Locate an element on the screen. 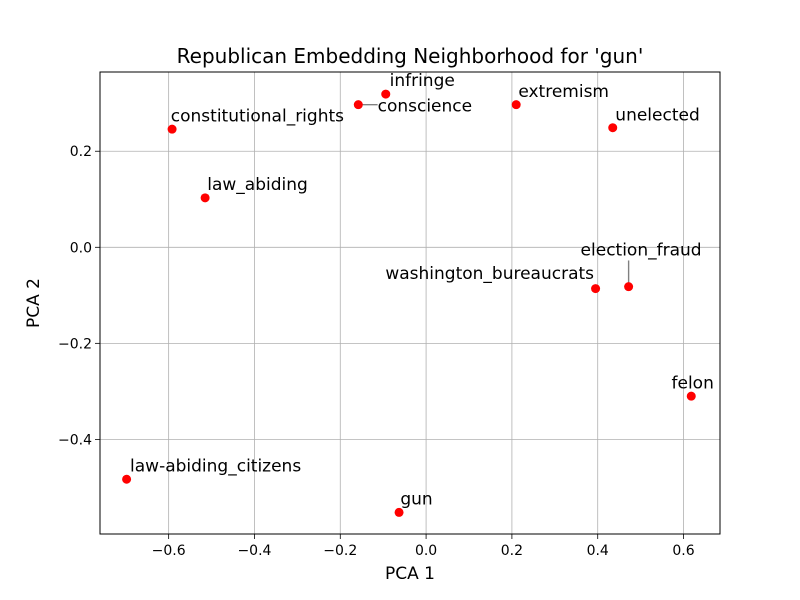 This screenshot has width=800, height=600. x-axis-ticks: −0.6 −0.4 −0.2 0.0 0.2 0.4 0.6 is located at coordinates (423, 546).